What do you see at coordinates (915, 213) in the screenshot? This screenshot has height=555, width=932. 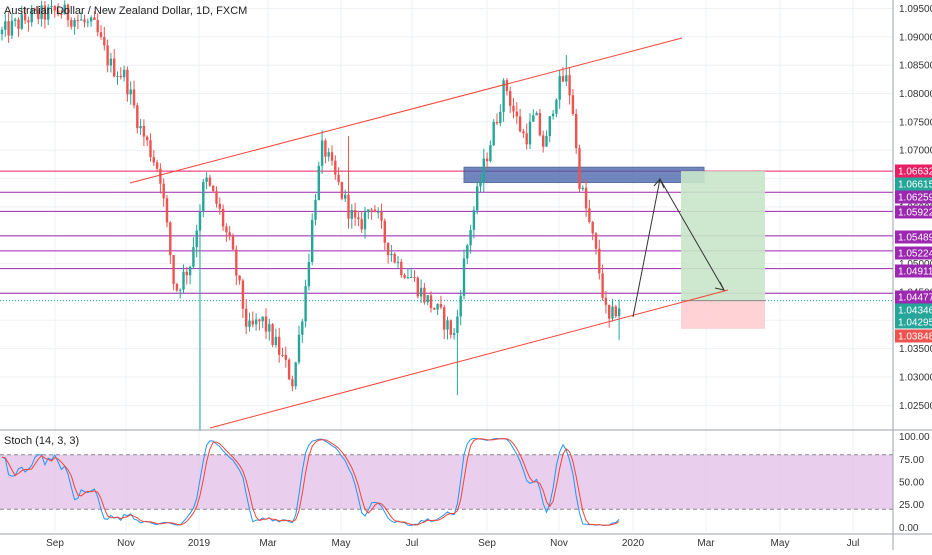 I see `price-badge-label: 1.05922` at bounding box center [915, 213].